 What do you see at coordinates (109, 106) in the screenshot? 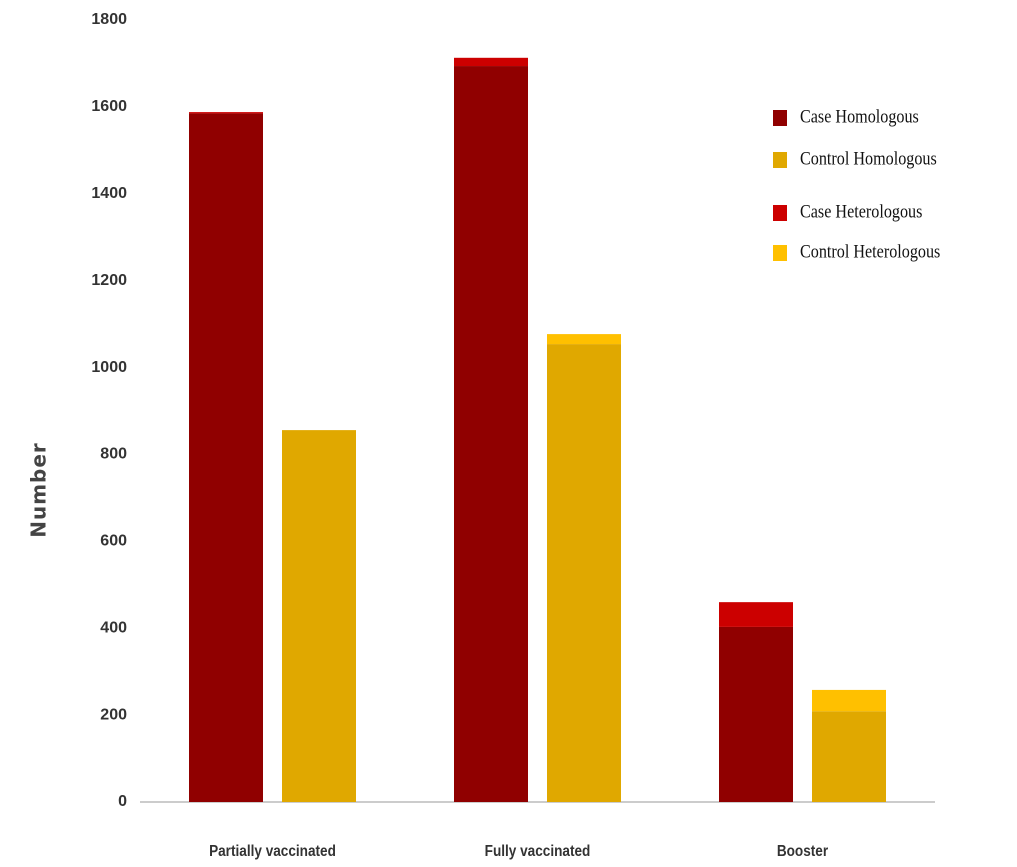
I see `y-tick-label: 1600` at bounding box center [109, 106].